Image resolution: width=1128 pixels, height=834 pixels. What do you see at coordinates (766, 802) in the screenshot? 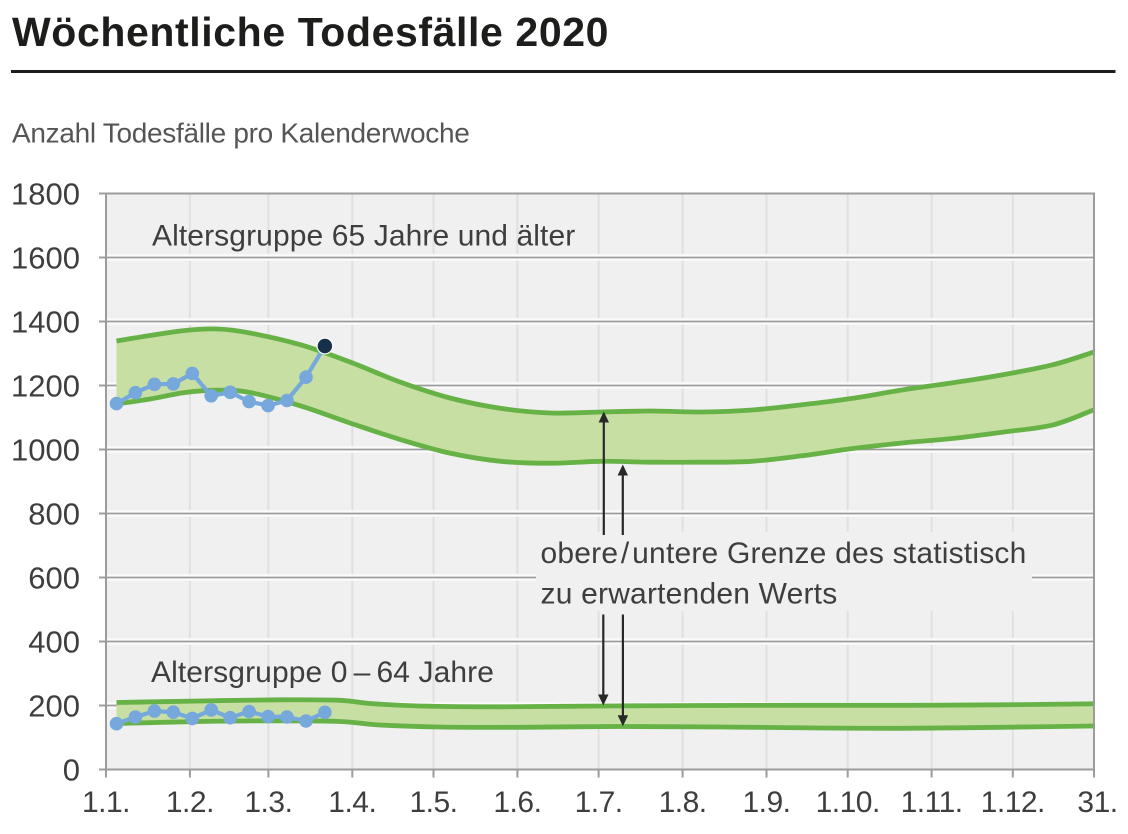
I see `svg-text: 1.9.` at bounding box center [766, 802].